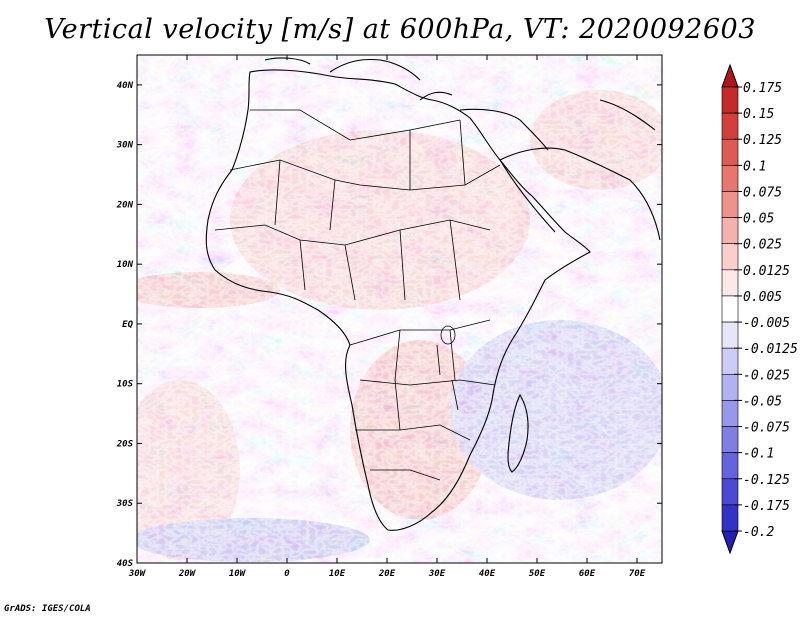 This screenshot has width=800, height=618. What do you see at coordinates (758, 114) in the screenshot?
I see `colorbar-label: 0.15` at bounding box center [758, 114].